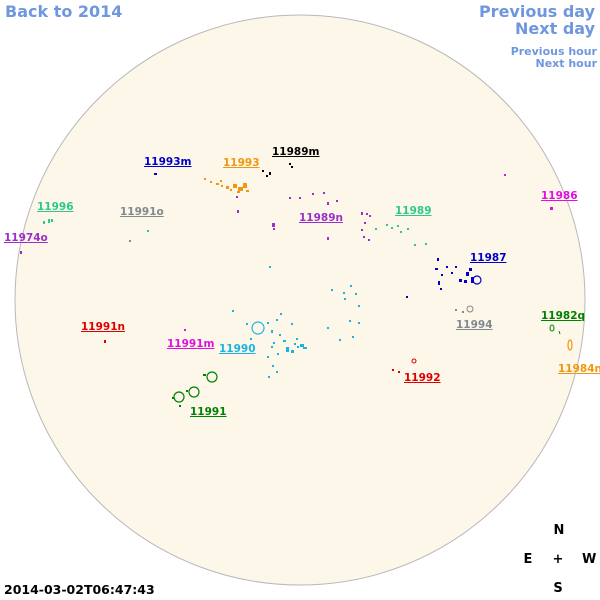 This screenshot has height=600, width=600. What do you see at coordinates (570, 345) in the screenshot?
I see `sunspot-group-11984n` at bounding box center [570, 345].